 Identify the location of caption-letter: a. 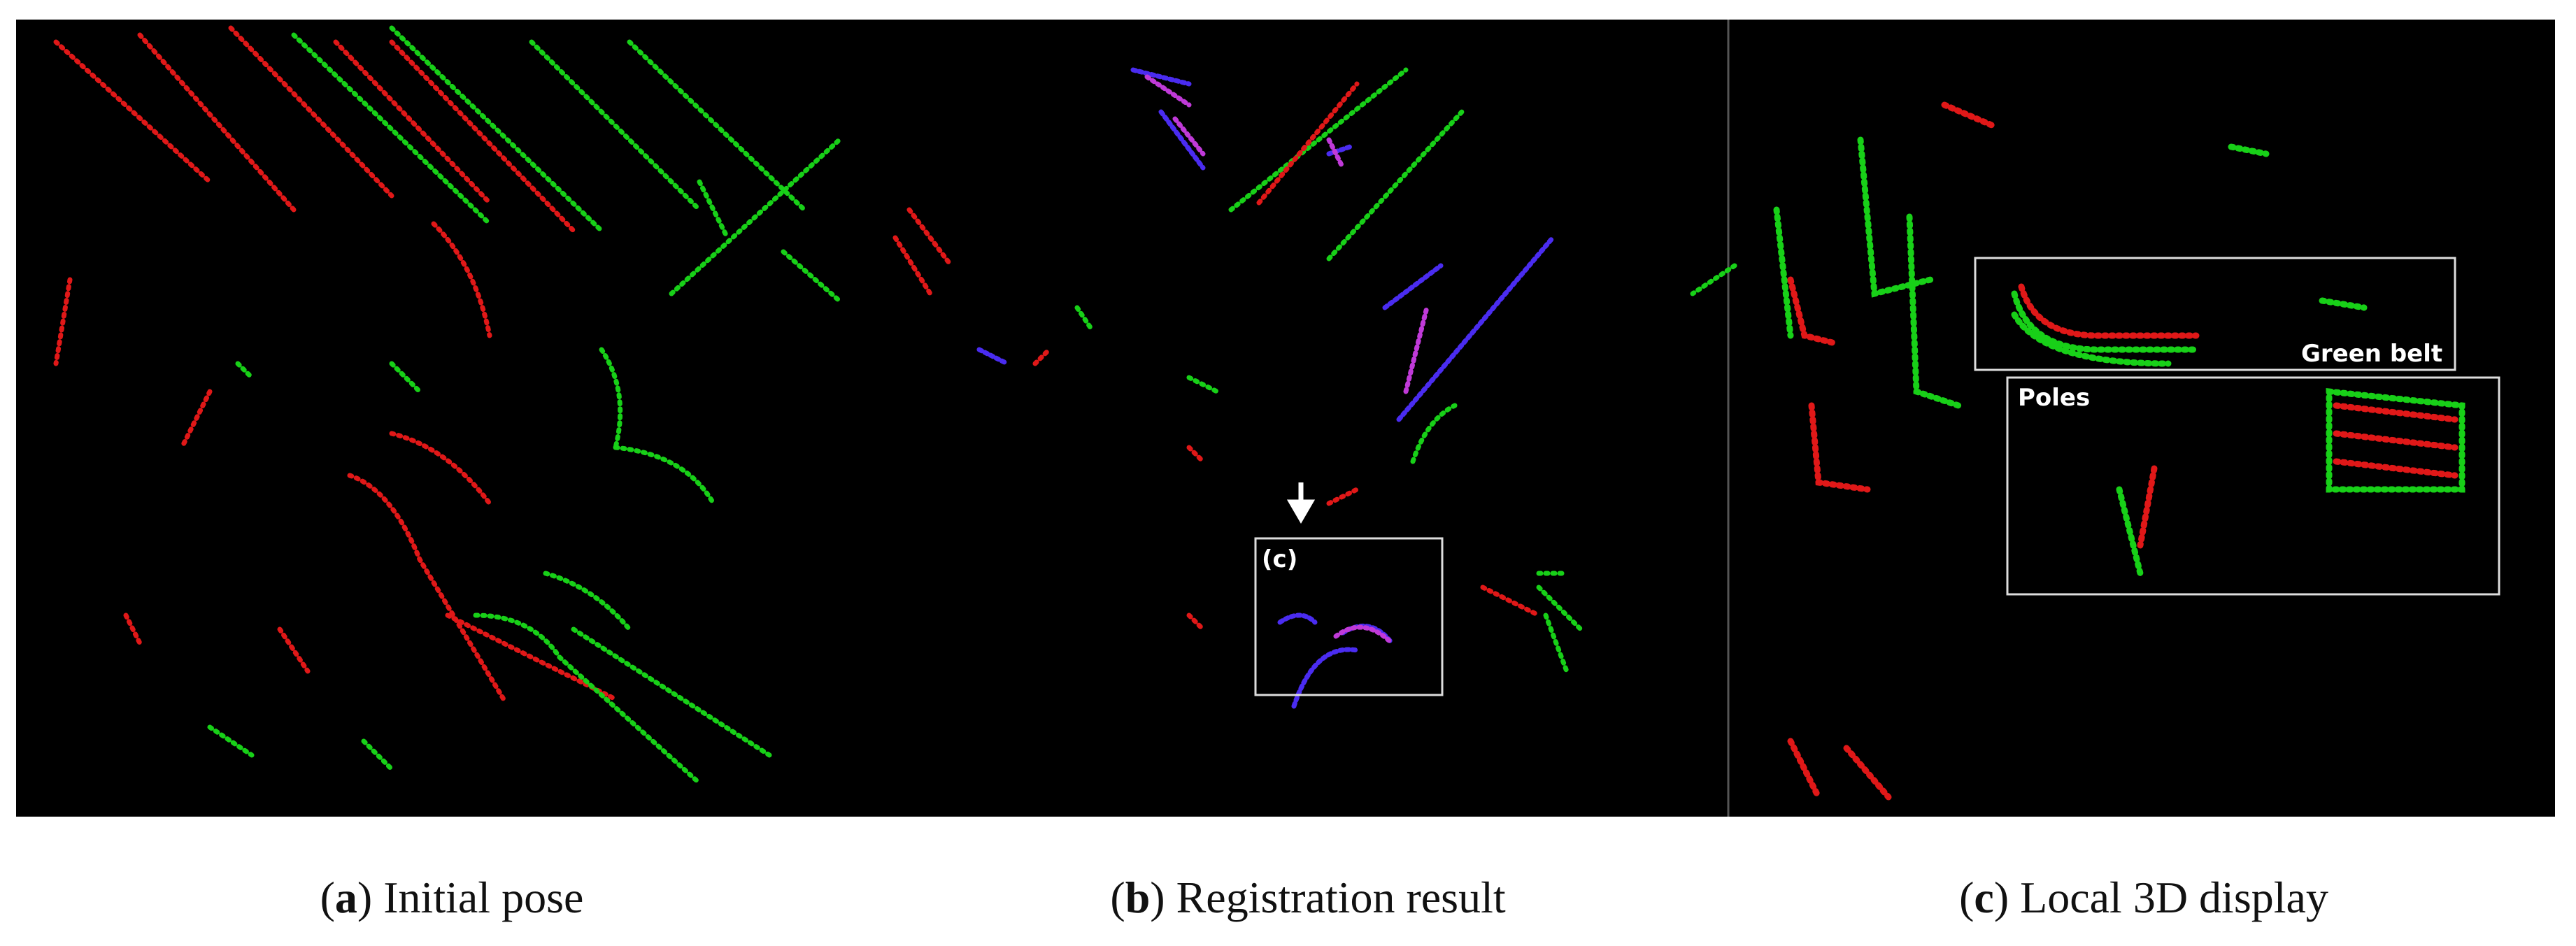
(346, 897).